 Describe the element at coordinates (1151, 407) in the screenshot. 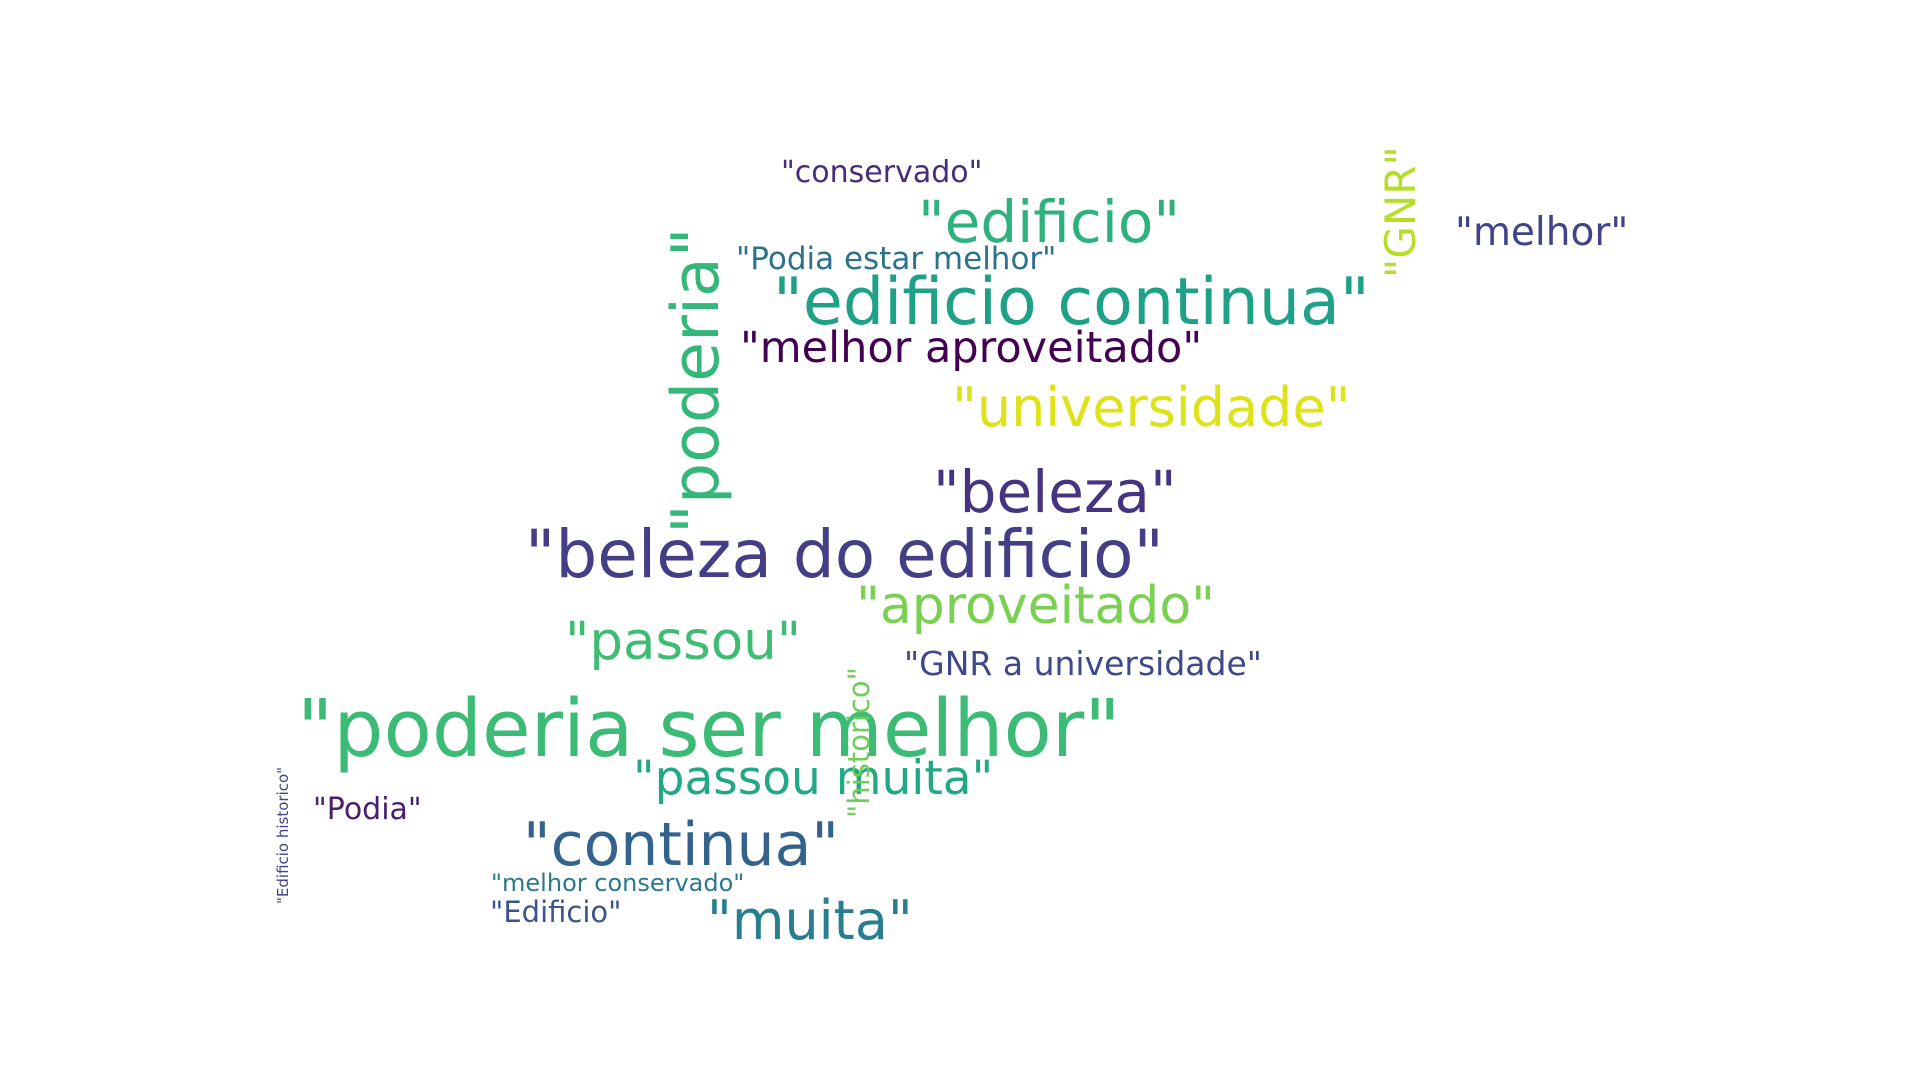

I see `word-universidade: "universidade"` at that location.